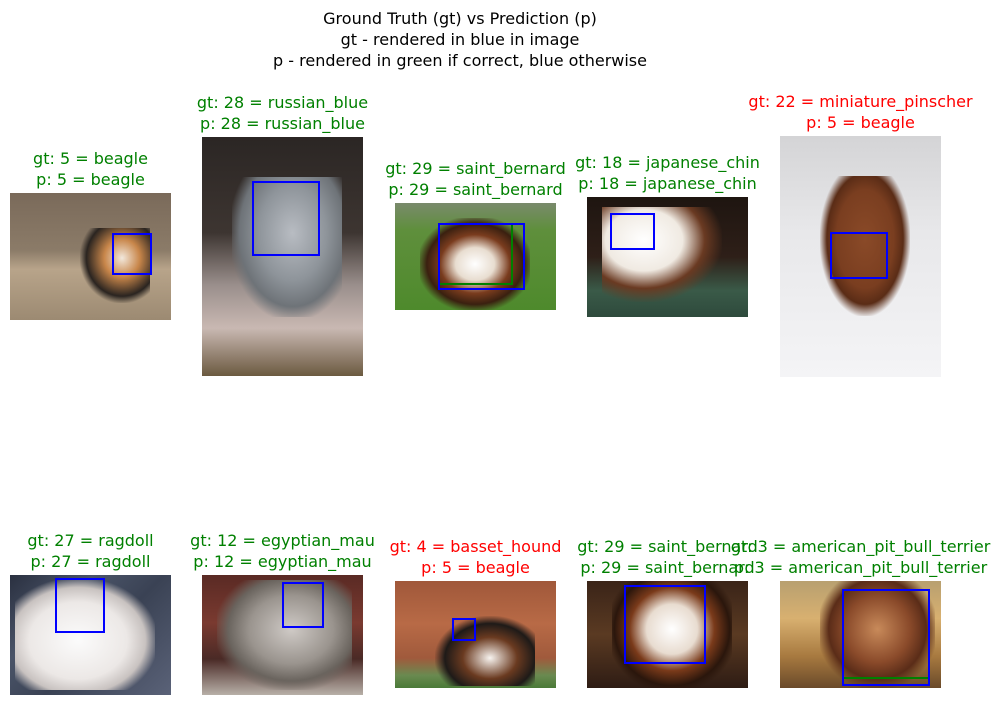  What do you see at coordinates (860, 567) in the screenshot?
I see `prediction-caption: p: 3 = american_pit_bull_terrier` at bounding box center [860, 567].